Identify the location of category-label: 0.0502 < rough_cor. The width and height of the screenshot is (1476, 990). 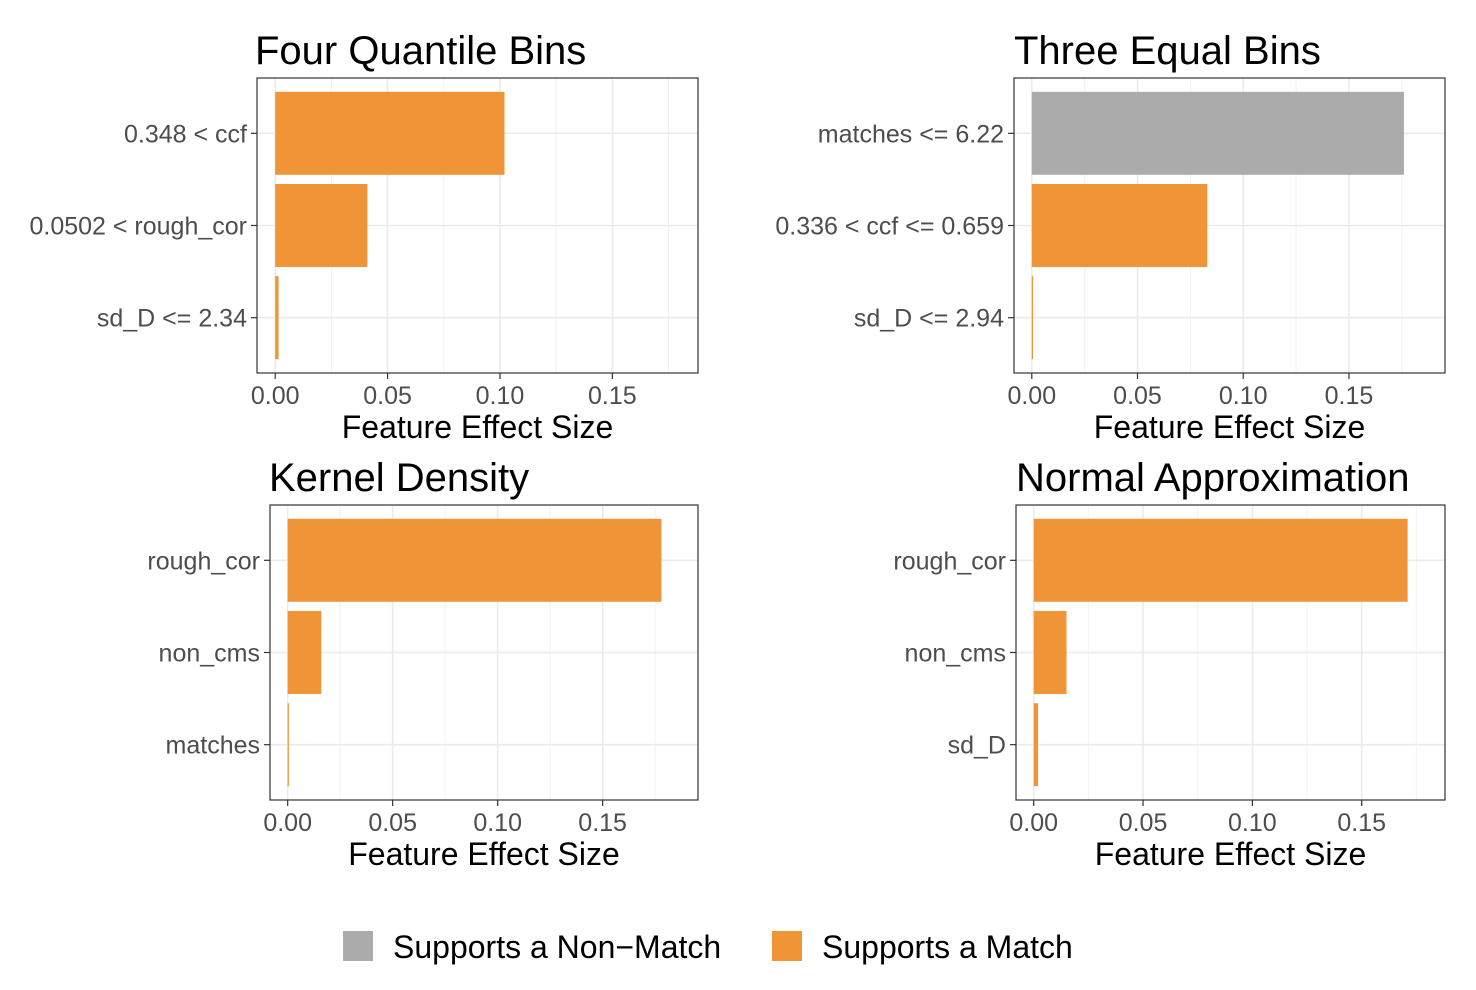
(138, 227).